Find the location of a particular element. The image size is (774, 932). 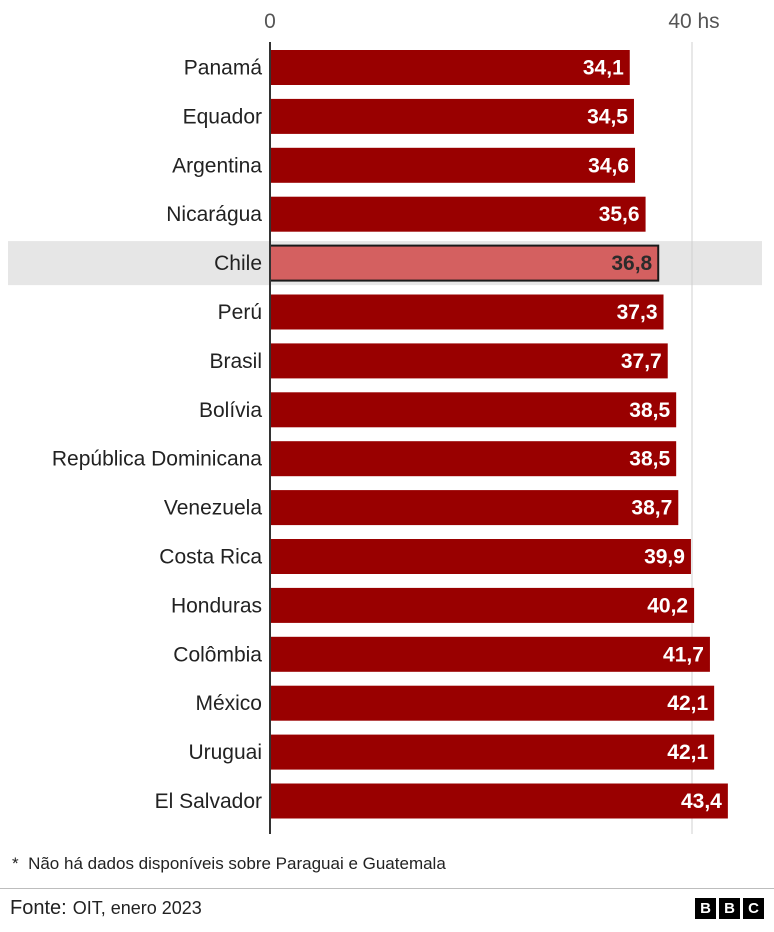

category-label: Honduras is located at coordinates (216, 605).